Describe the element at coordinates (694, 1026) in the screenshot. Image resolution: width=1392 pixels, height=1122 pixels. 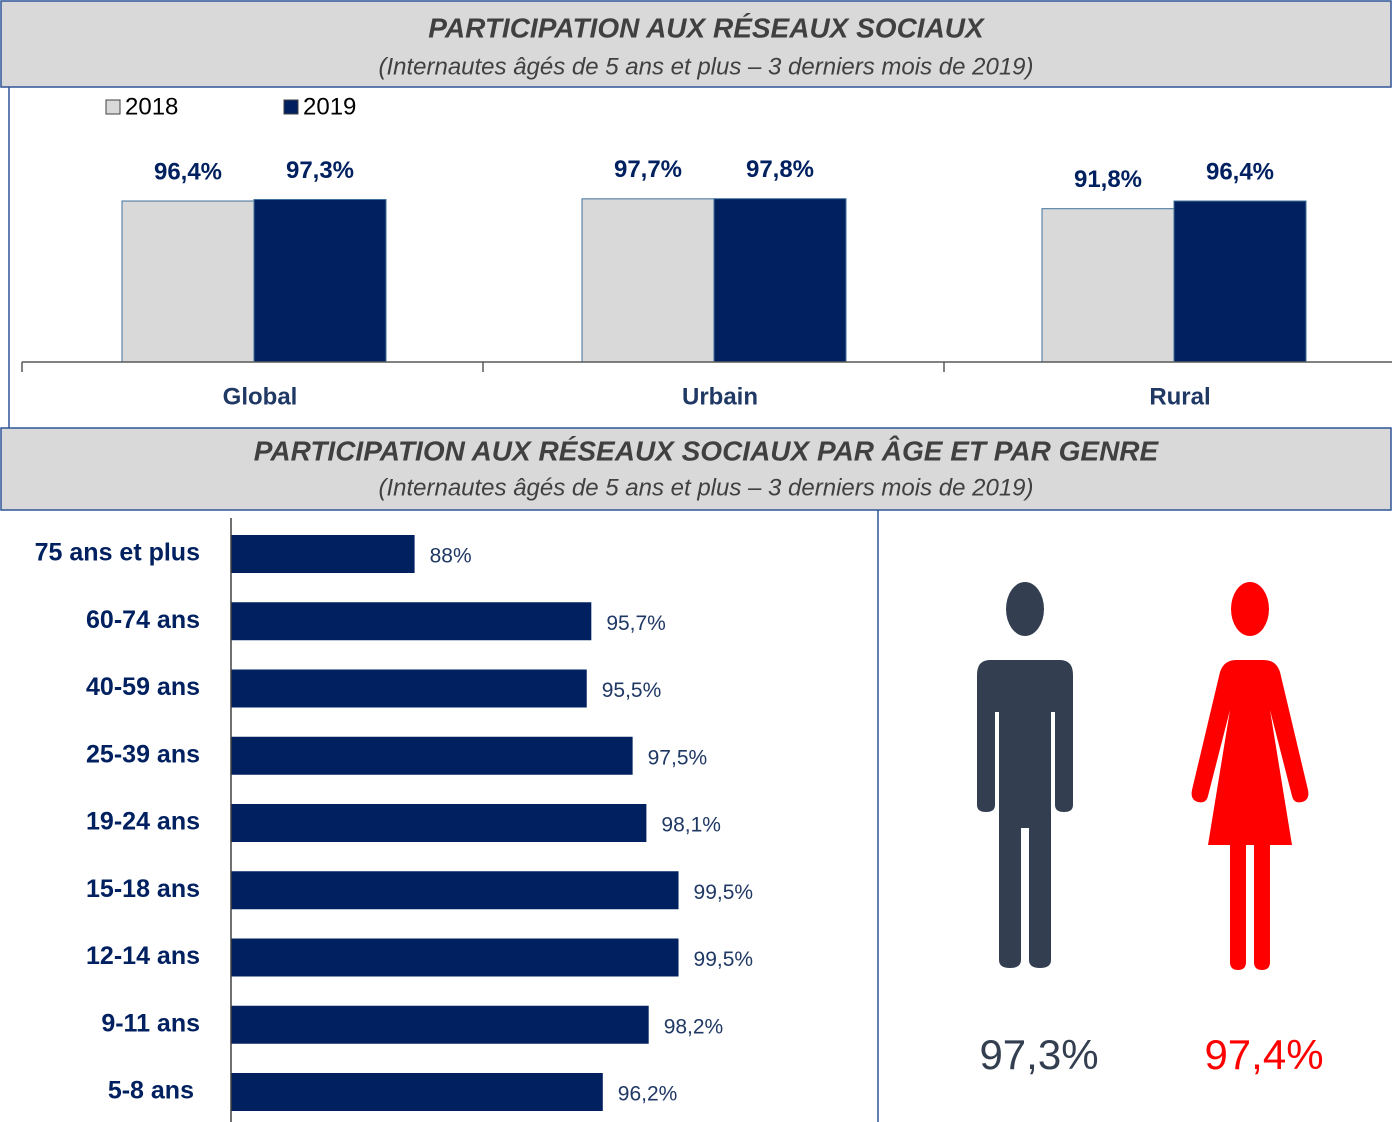
I see `data-label: 98,2%` at that location.